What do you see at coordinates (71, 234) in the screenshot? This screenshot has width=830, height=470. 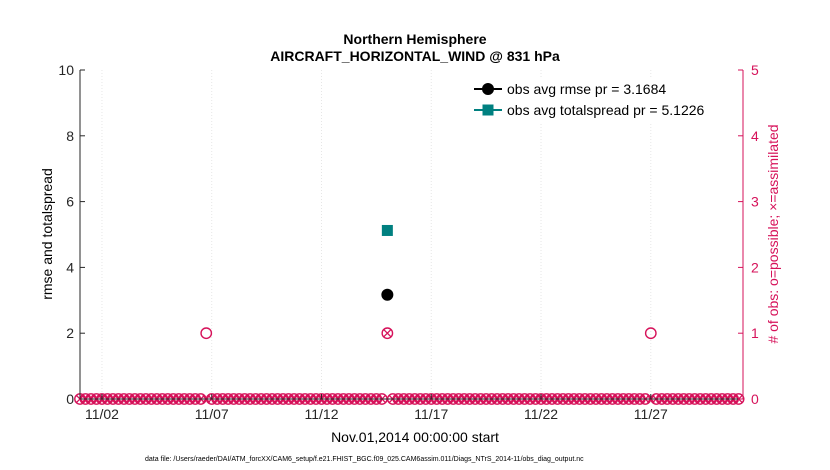 I see `left-ticks: 0 2 4 6 8 10` at bounding box center [71, 234].